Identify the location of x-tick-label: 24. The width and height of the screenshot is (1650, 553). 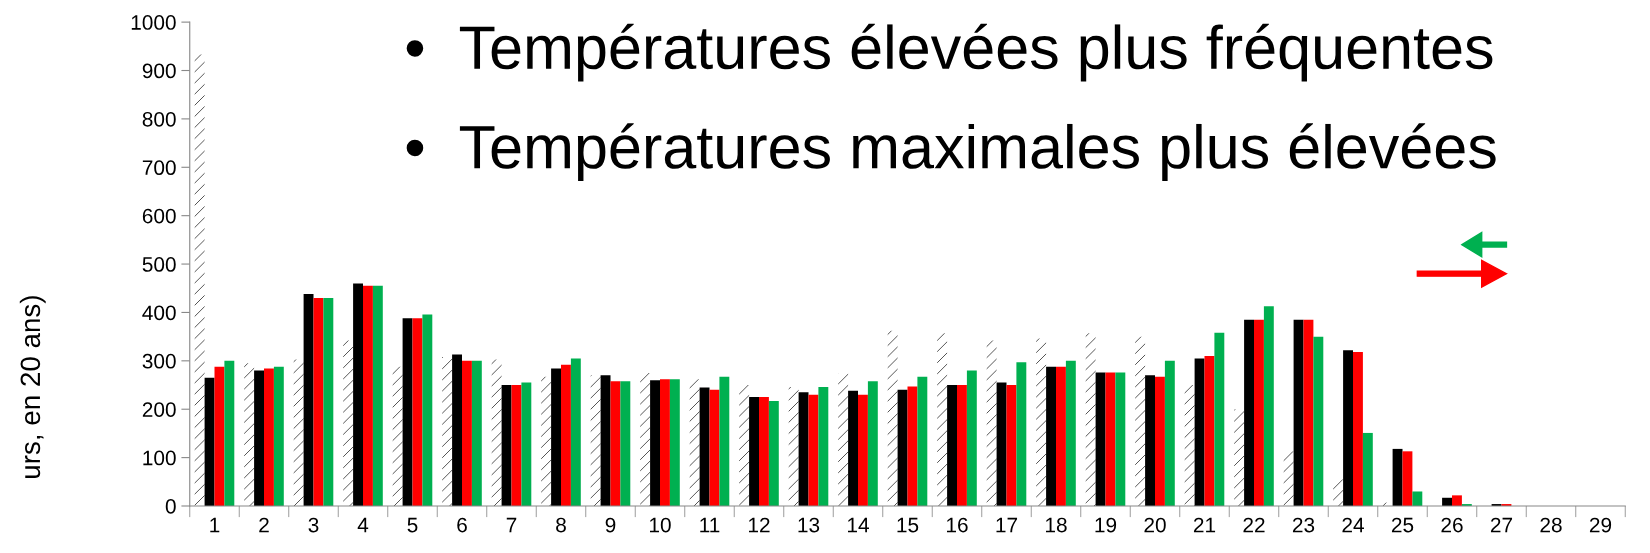
(1353, 525).